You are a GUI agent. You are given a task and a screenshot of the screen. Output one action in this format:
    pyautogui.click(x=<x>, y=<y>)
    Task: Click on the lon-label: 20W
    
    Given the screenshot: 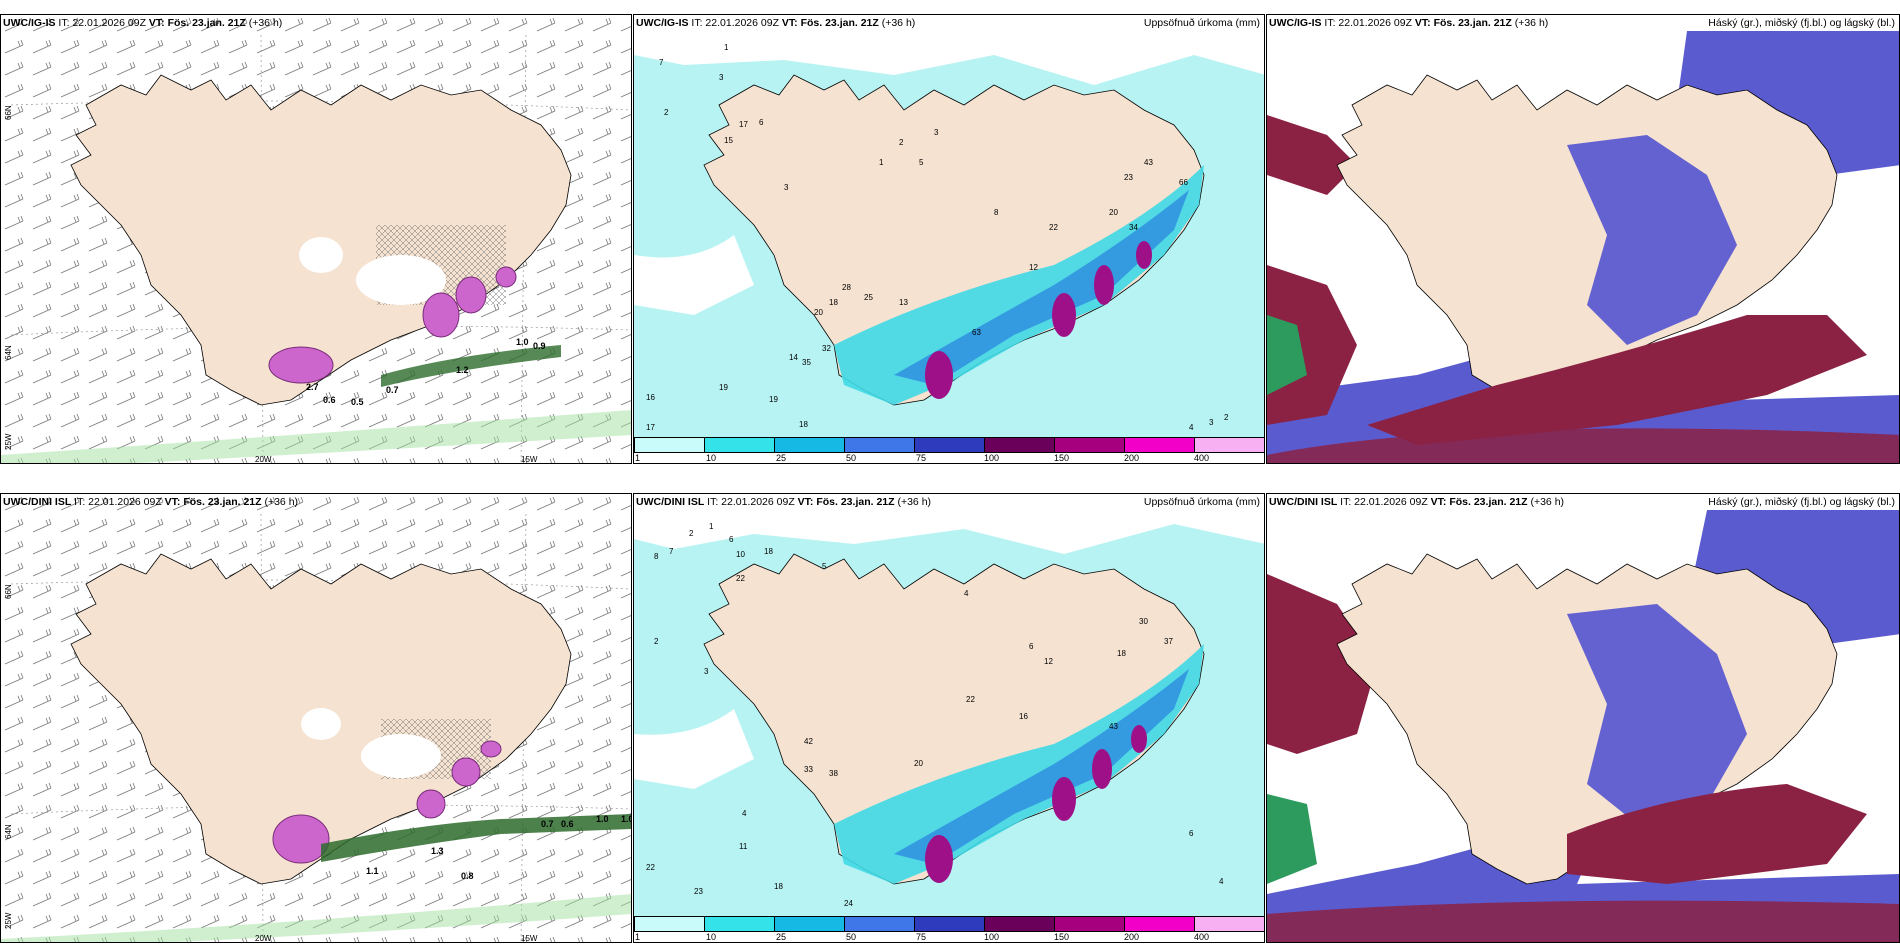 What is the action you would take?
    pyautogui.click(x=263, y=938)
    